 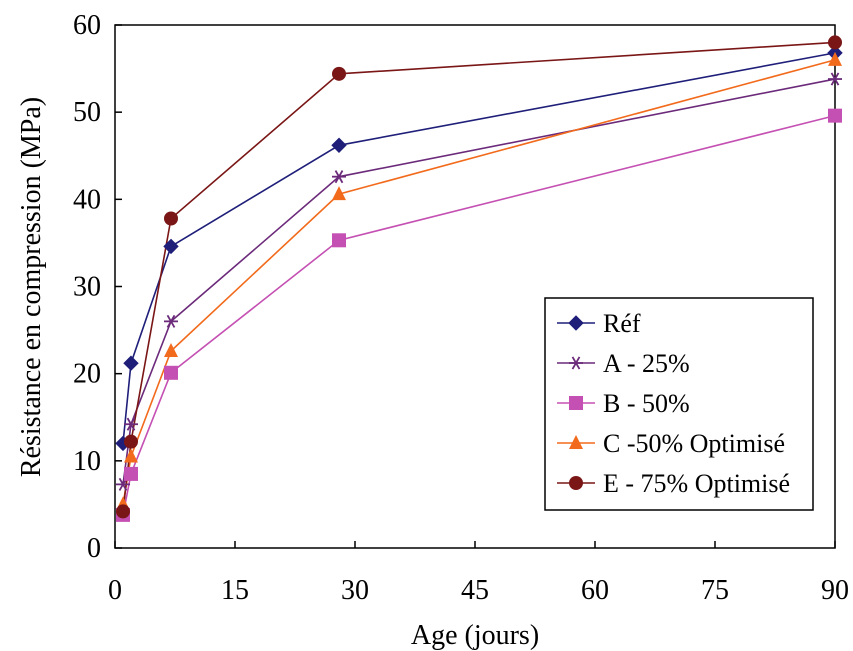 What do you see at coordinates (87, 287) in the screenshot?
I see `y-tick-label: 30` at bounding box center [87, 287].